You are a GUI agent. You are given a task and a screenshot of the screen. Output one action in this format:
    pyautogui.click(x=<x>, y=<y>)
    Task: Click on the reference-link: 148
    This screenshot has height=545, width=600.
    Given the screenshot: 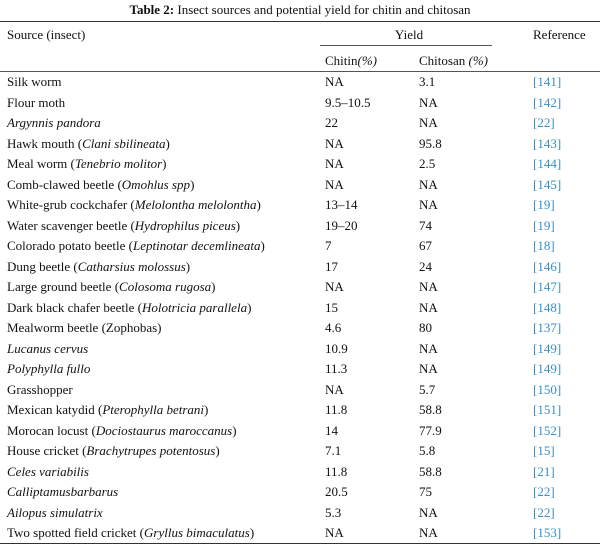 What is the action you would take?
    pyautogui.click(x=547, y=307)
    